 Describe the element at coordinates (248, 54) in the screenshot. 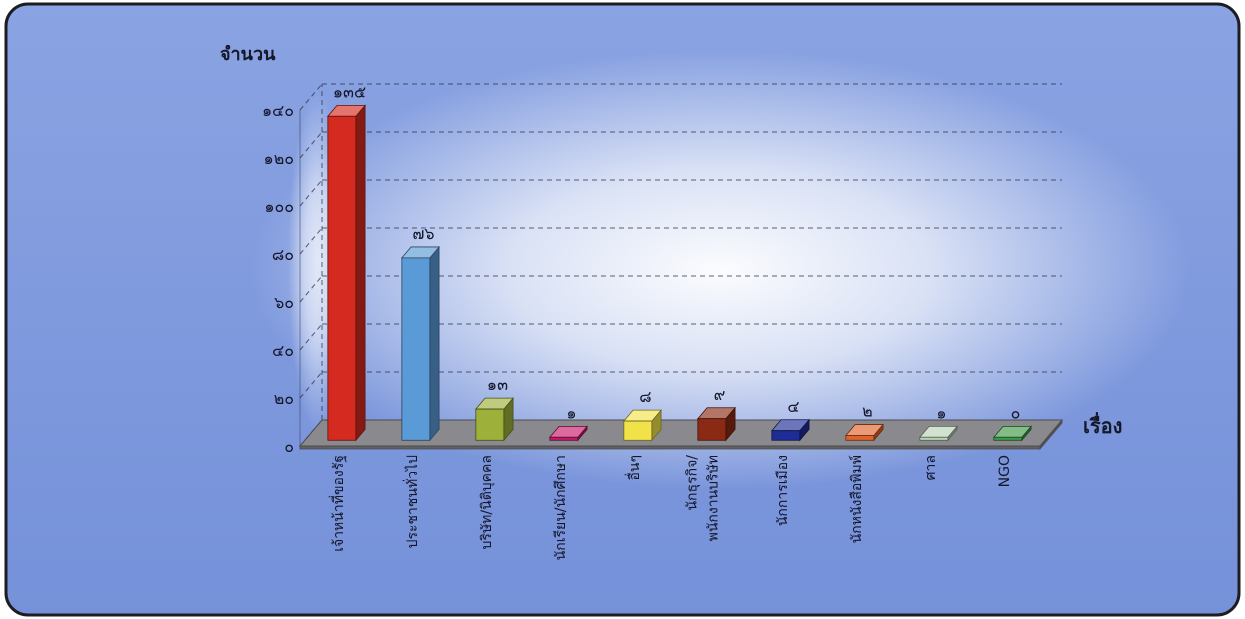

I see `y-axis-title: จำนวน` at that location.